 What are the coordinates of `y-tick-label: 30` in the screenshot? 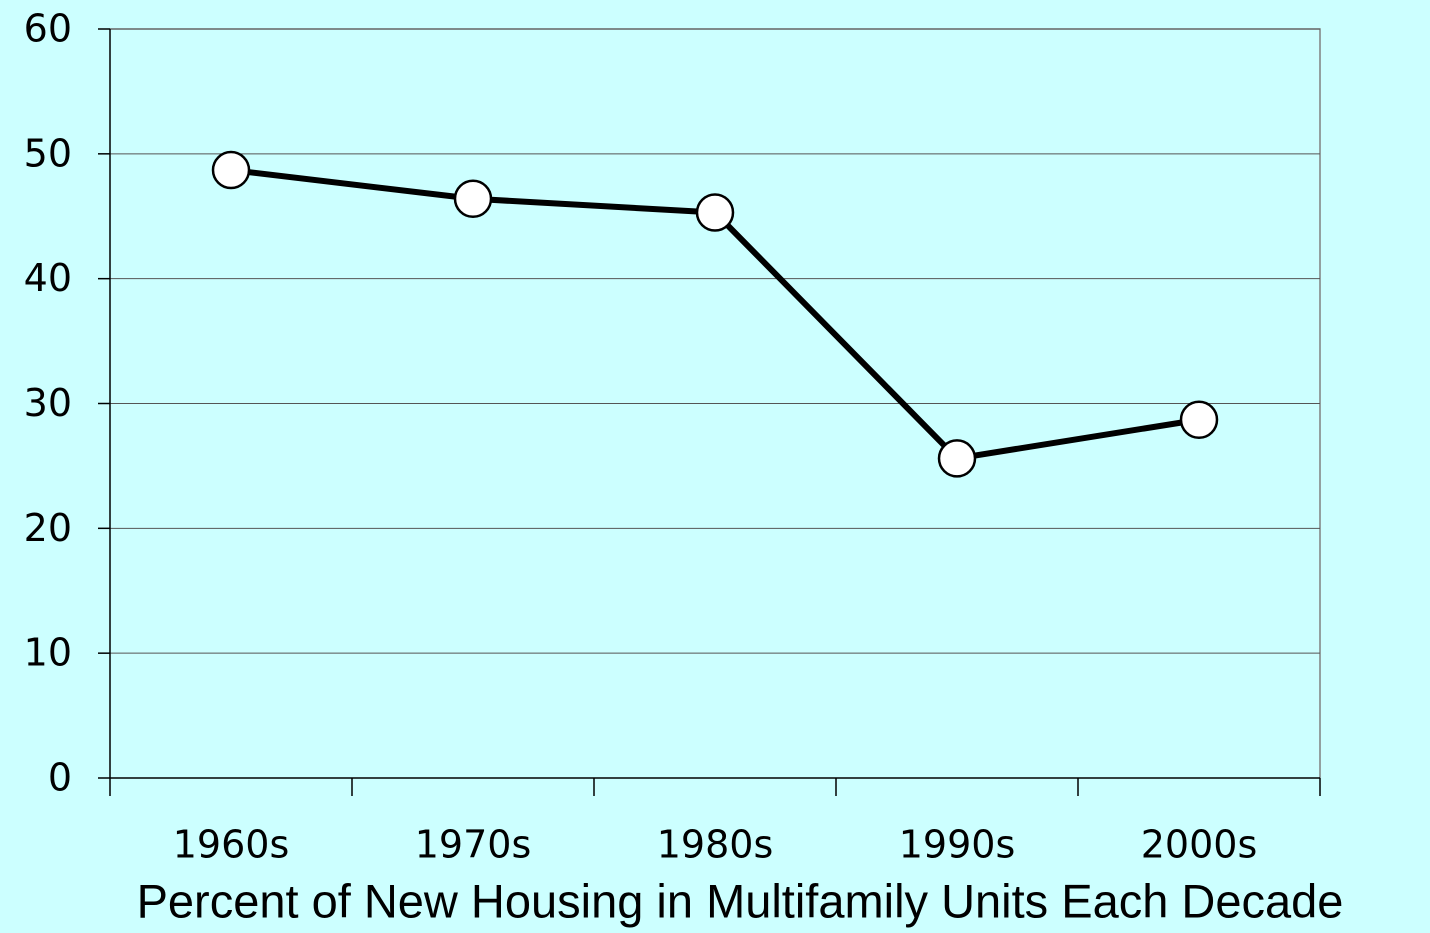 It's located at (48, 403).